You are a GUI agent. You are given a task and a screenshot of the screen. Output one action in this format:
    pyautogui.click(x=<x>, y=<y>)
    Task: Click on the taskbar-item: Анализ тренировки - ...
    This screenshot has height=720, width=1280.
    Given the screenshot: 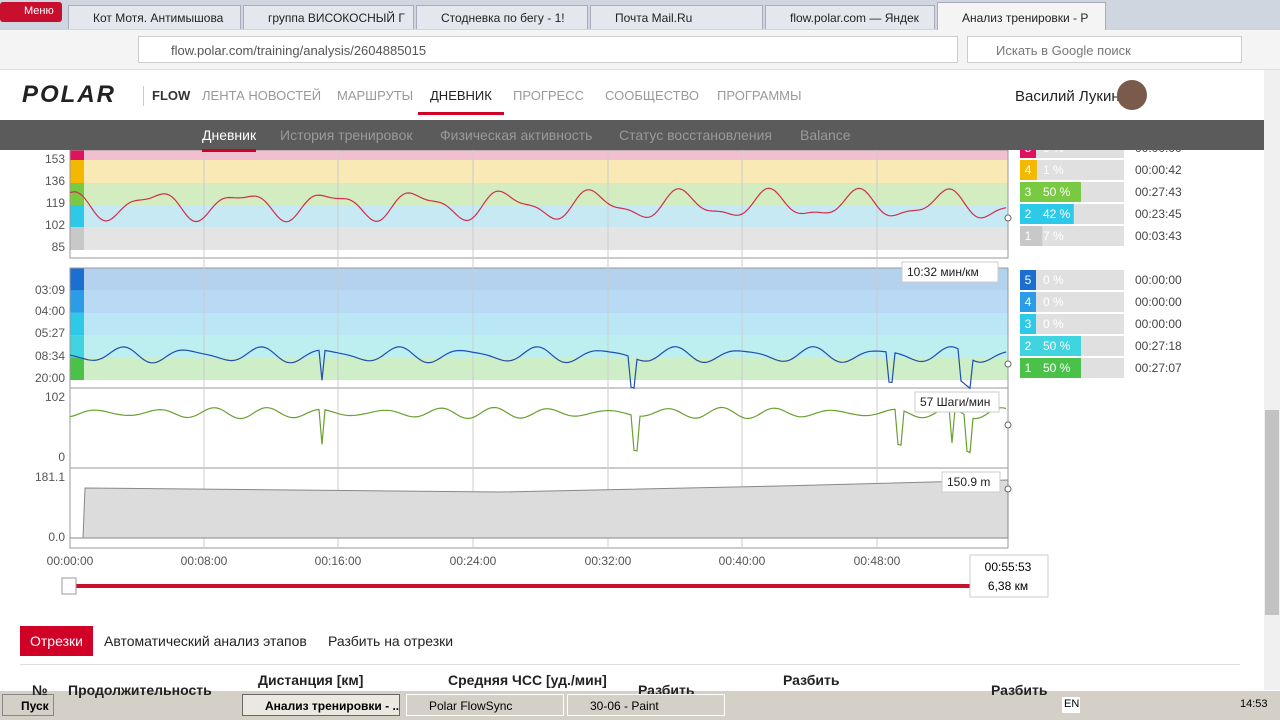 What is the action you would take?
    pyautogui.click(x=321, y=705)
    